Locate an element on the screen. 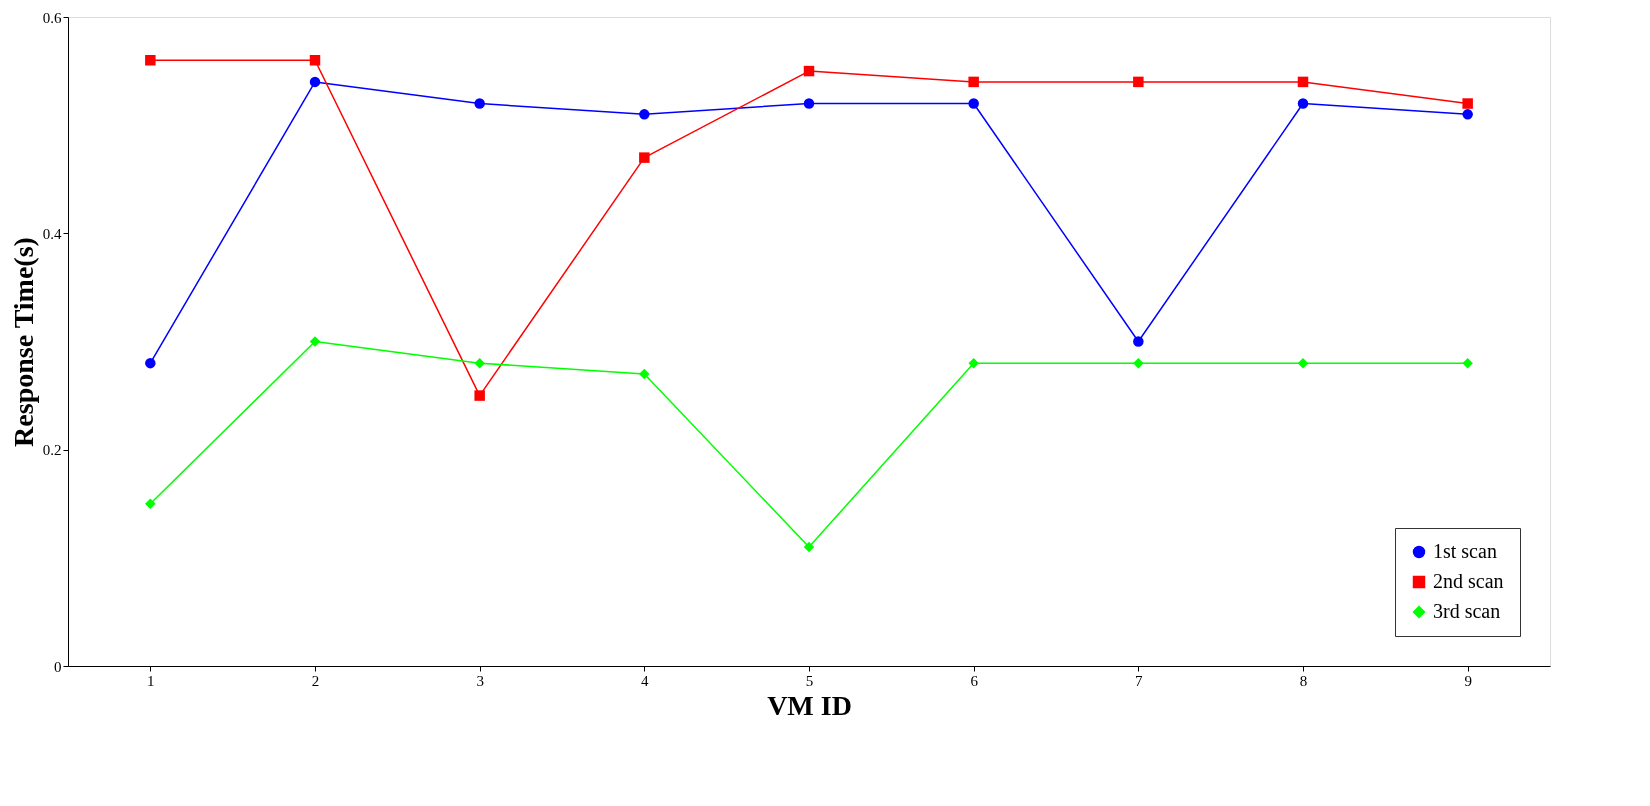 Image resolution: width=1650 pixels, height=806 pixels. legend-label: 2nd scan is located at coordinates (1468, 581).